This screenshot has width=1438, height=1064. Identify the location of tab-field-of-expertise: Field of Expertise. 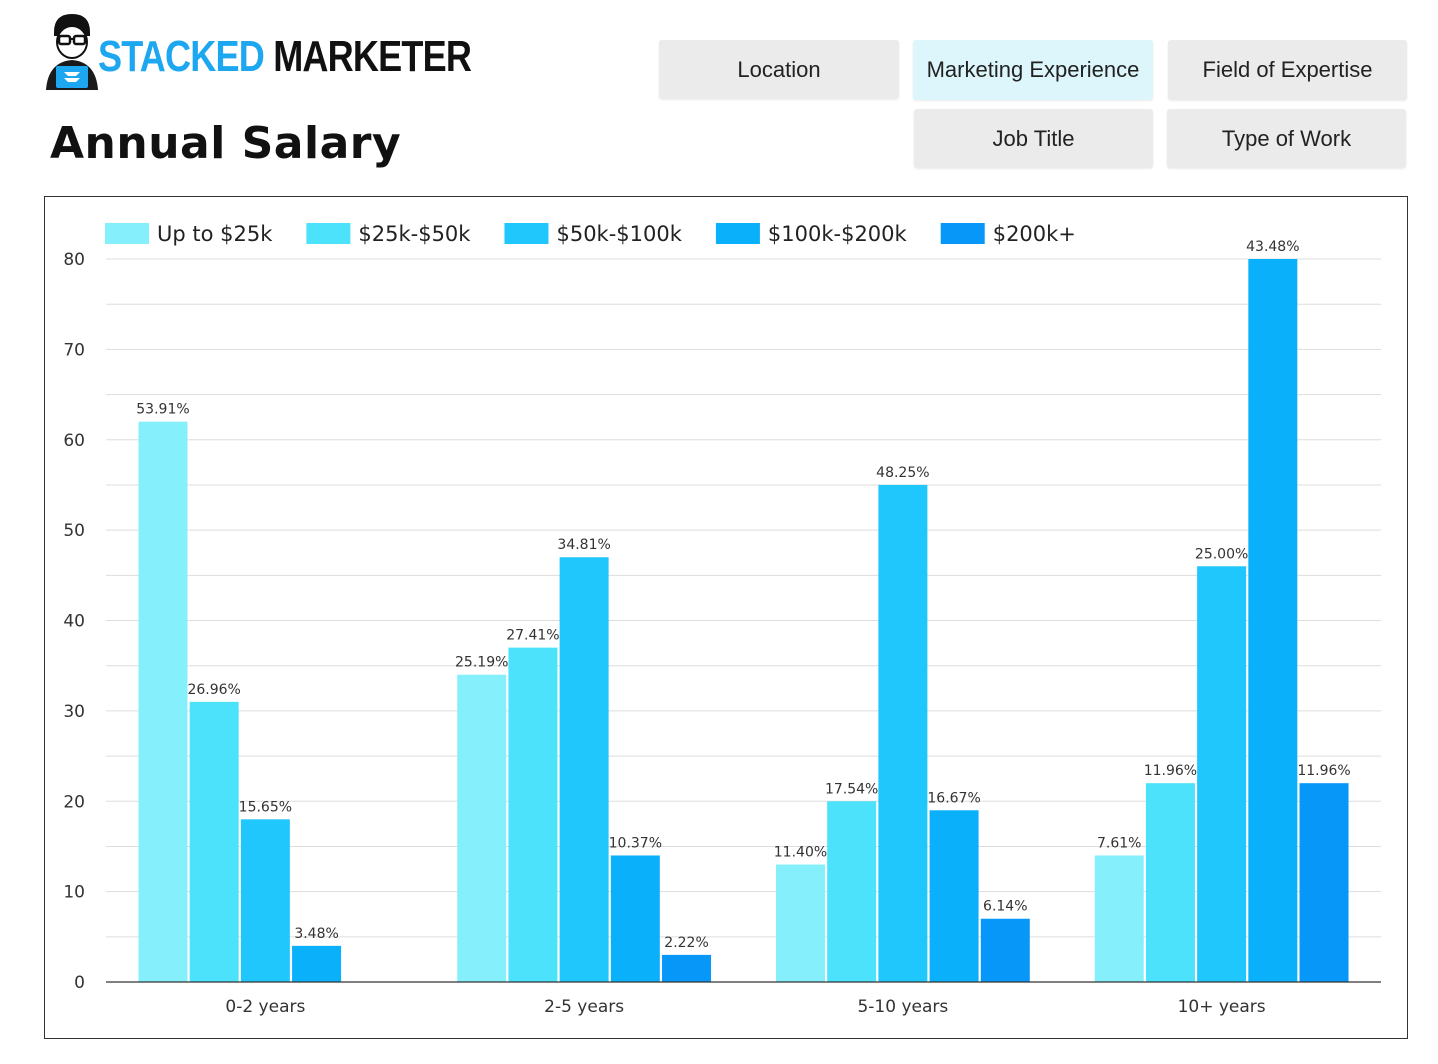
(1287, 70).